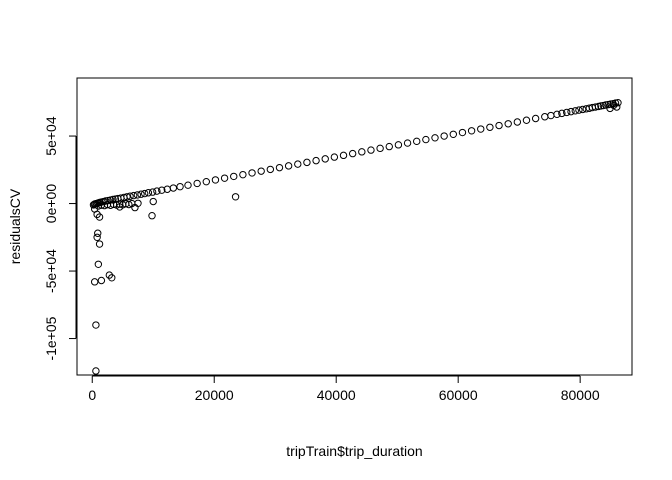 Image resolution: width=672 pixels, height=480 pixels. Describe the element at coordinates (51, 338) in the screenshot. I see `y-tick-label: -1e+05` at that location.